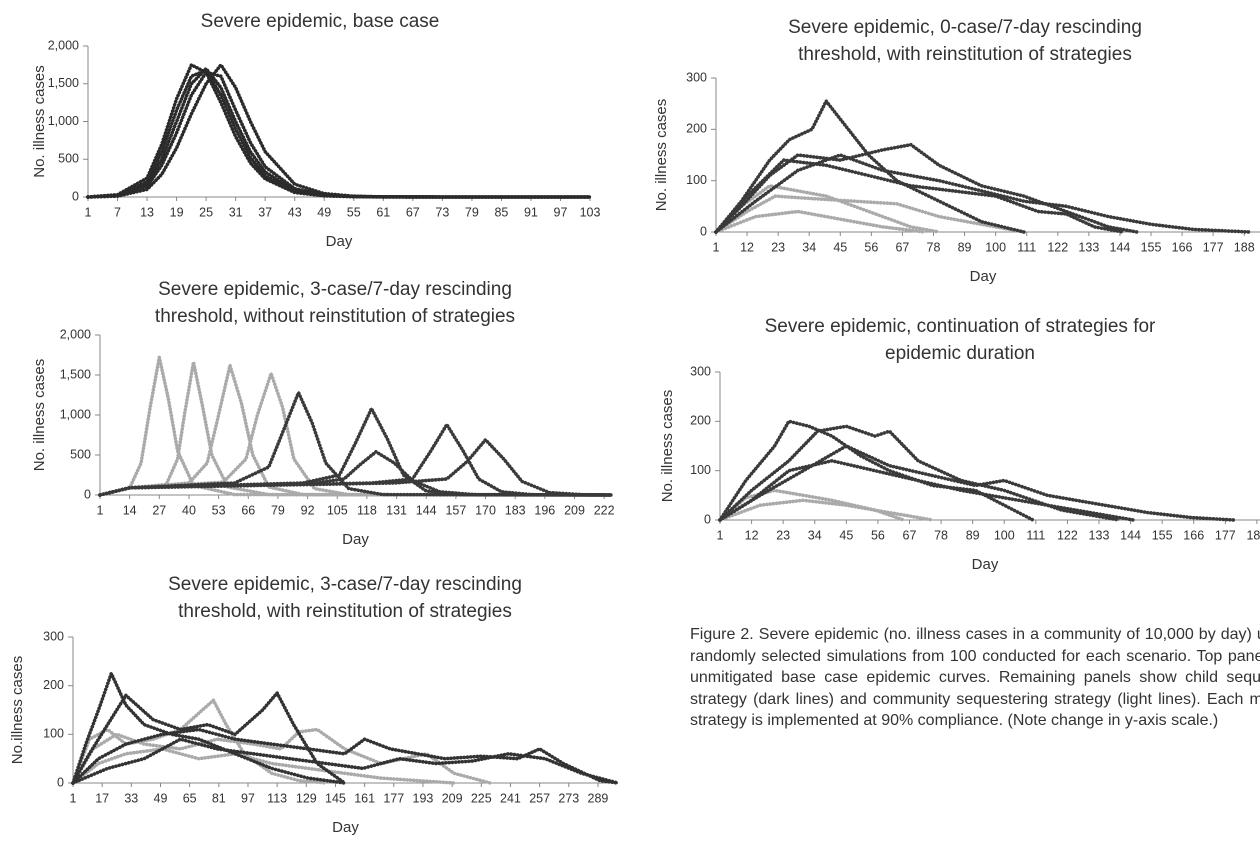 The image size is (1260, 841). I want to click on x-tick-label: 103, so click(590, 212).